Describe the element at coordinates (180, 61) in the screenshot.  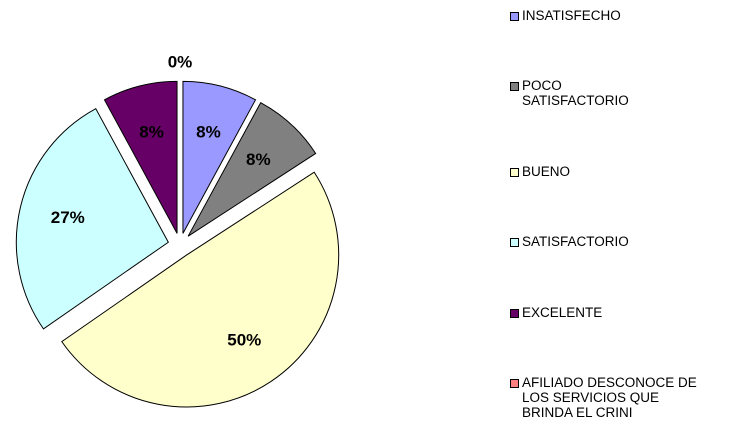
I see `data-label: 0%` at that location.